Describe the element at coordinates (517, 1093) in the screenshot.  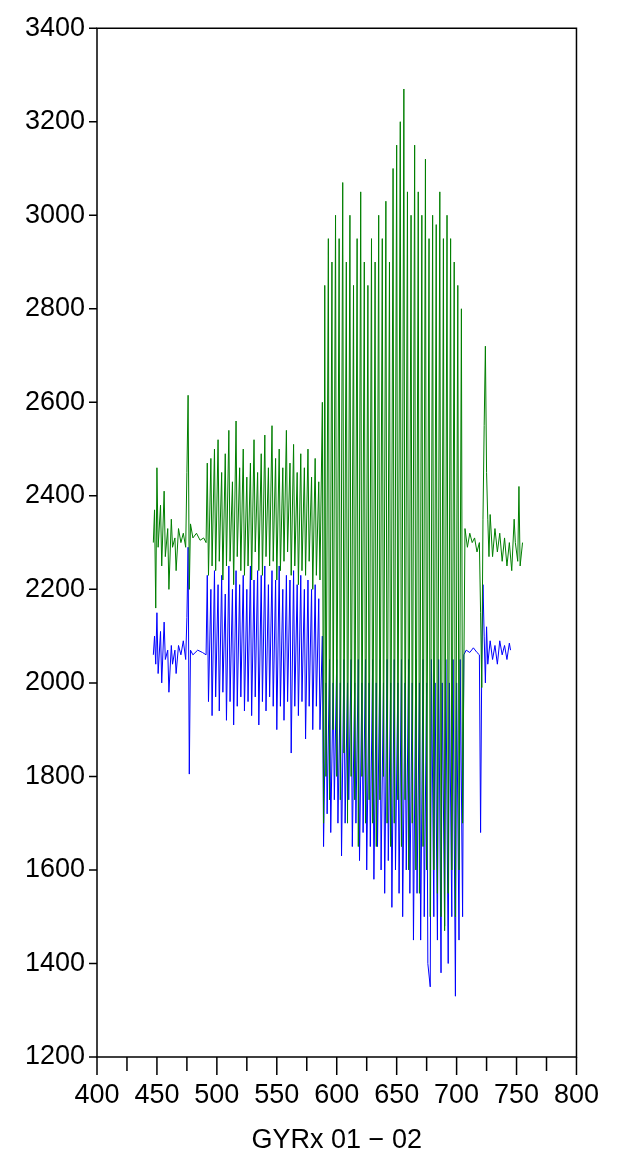
I see `x-tick-label: 750` at that location.